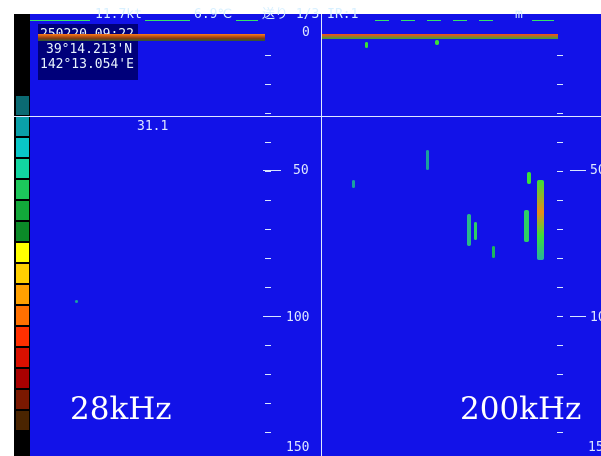 The image size is (601, 456). Describe the element at coordinates (594, 447) in the screenshot. I see `depth-label-right-150: 150` at that location.